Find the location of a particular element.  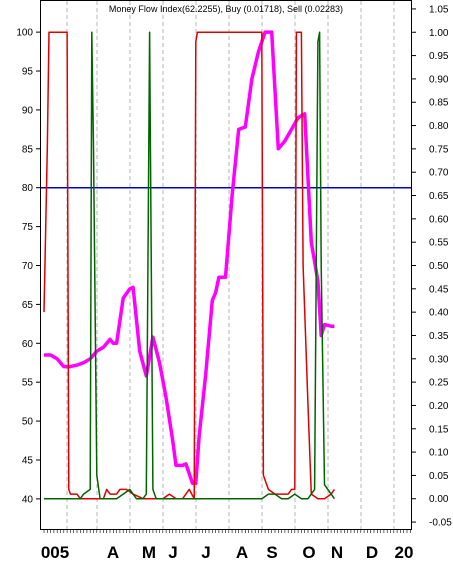

left-tick-label: 95 is located at coordinates (28, 72).